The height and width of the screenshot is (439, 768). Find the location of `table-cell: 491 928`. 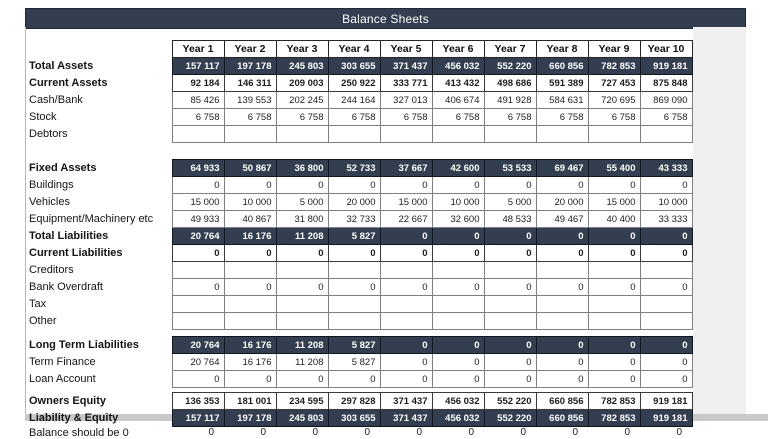

table-cell: 491 928 is located at coordinates (510, 100).